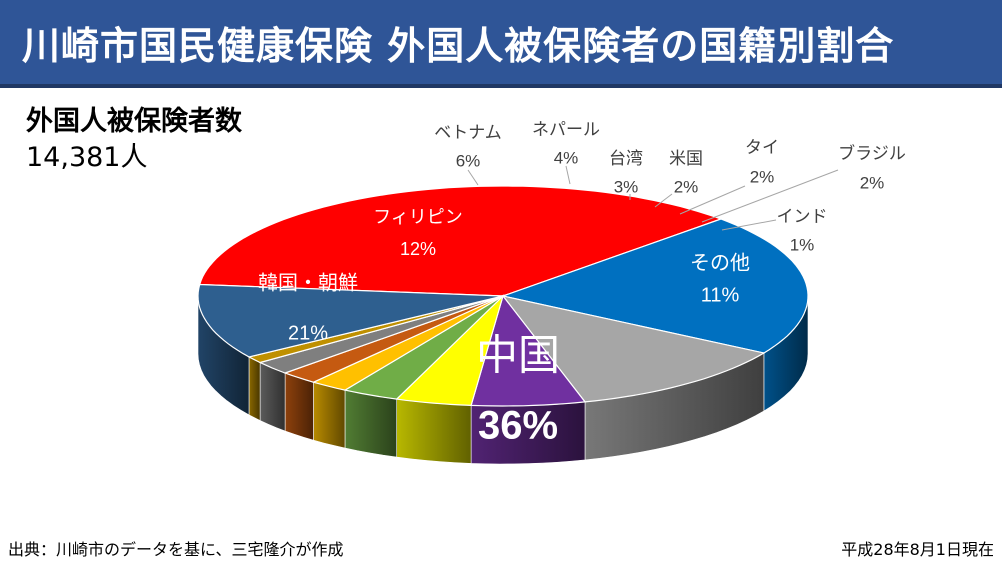  I want to click on pie-side-タイ, so click(299, 406).